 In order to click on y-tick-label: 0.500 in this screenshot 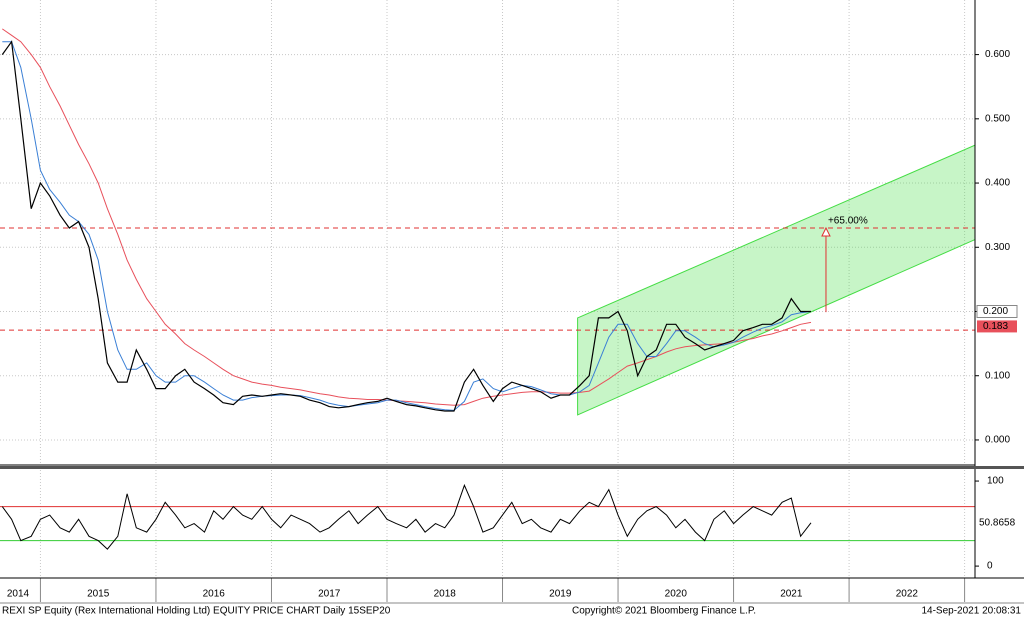, I will do `click(997, 118)`.